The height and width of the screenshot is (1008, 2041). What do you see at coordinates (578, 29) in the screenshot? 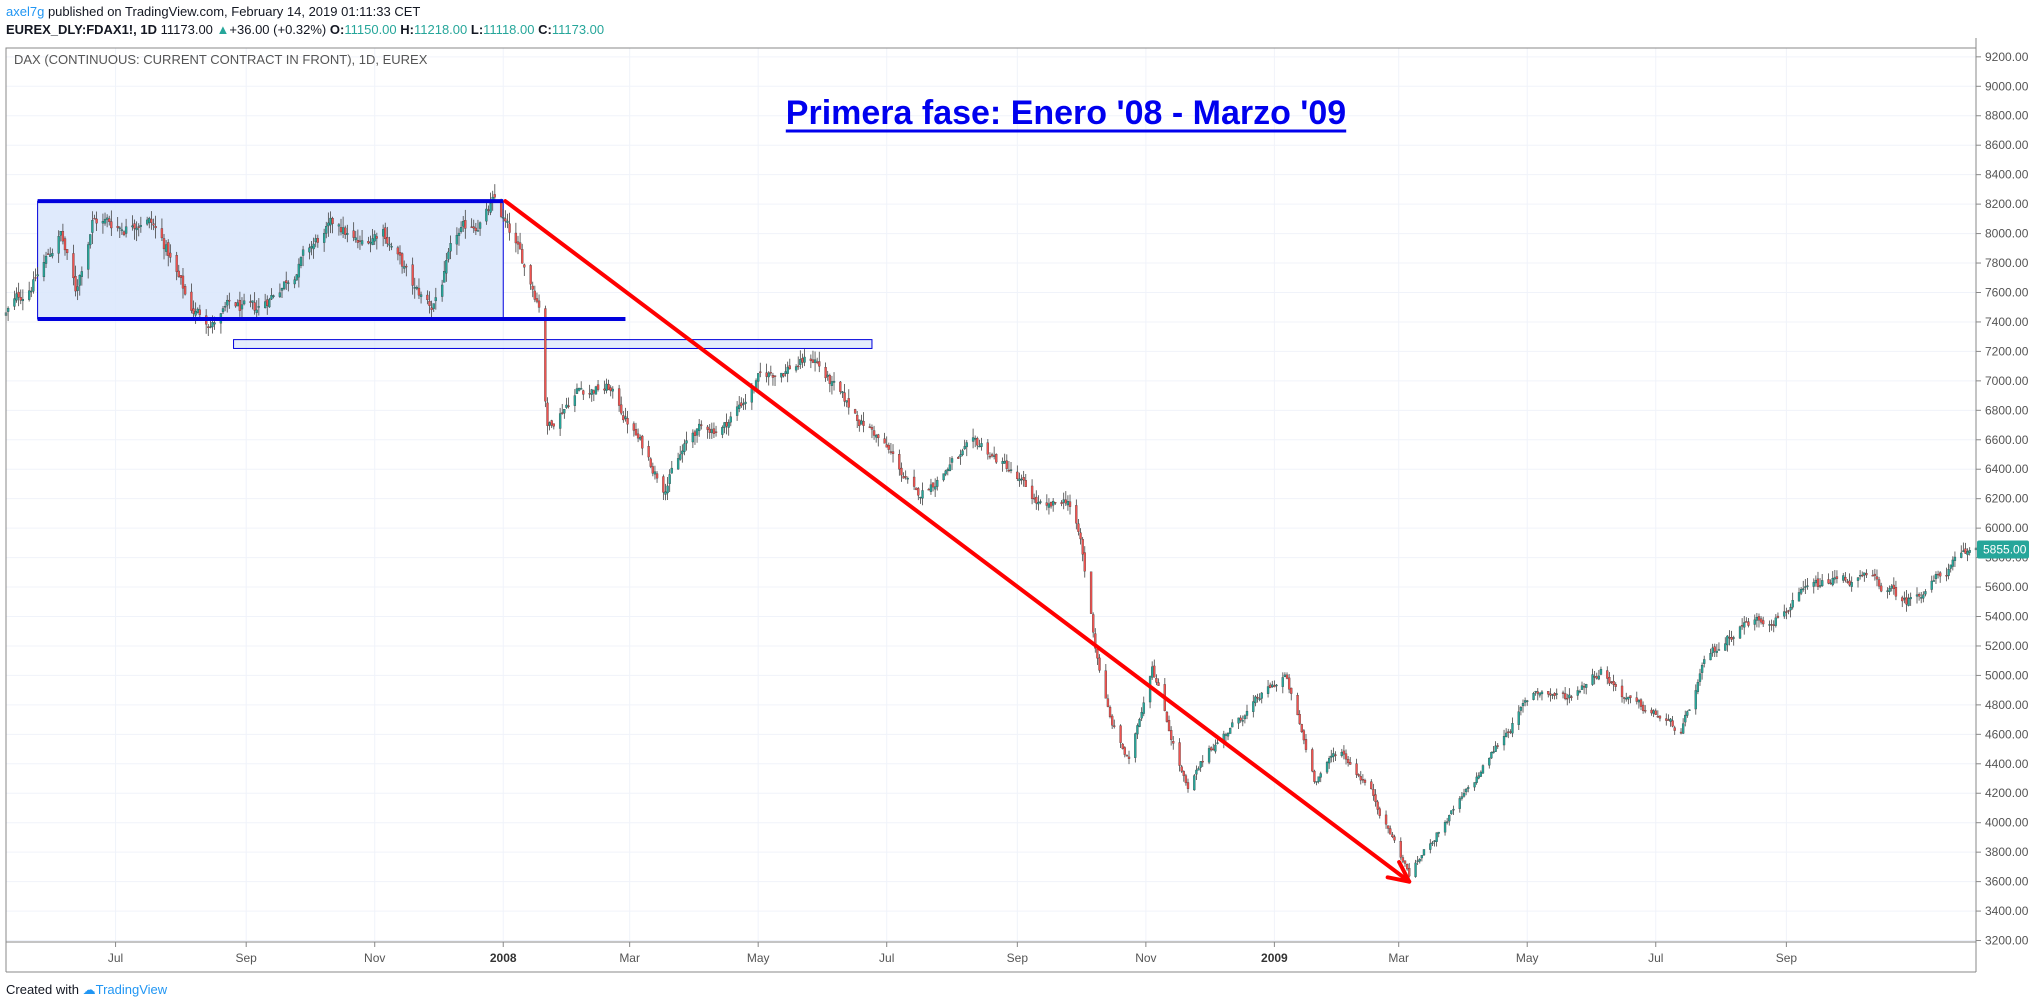
I see `close-value: 11173.00` at bounding box center [578, 29].